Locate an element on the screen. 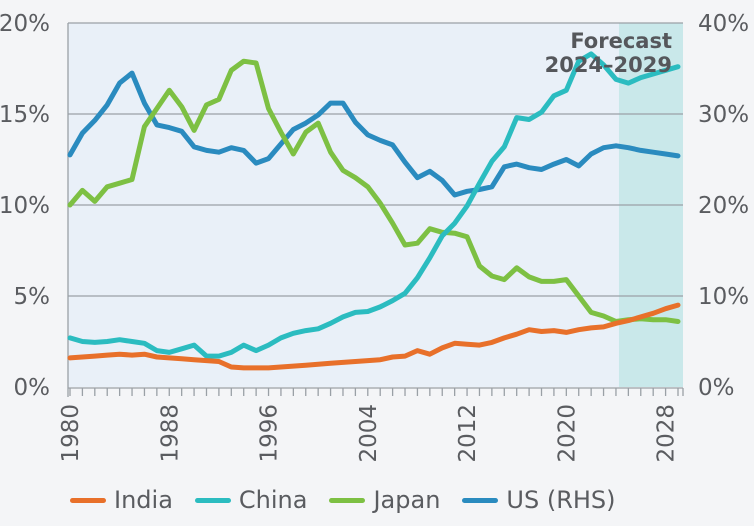  legend-item-china: China is located at coordinates (251, 500).